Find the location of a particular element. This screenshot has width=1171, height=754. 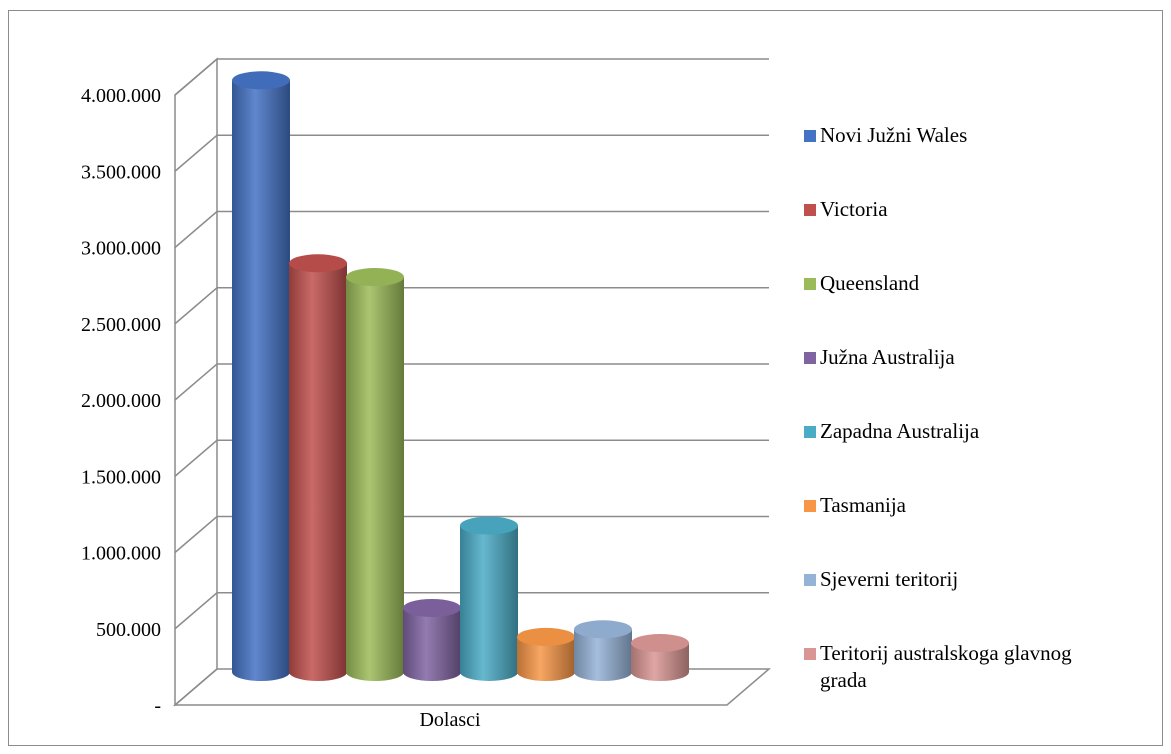

x-category-label: Dolasci is located at coordinates (450, 720).